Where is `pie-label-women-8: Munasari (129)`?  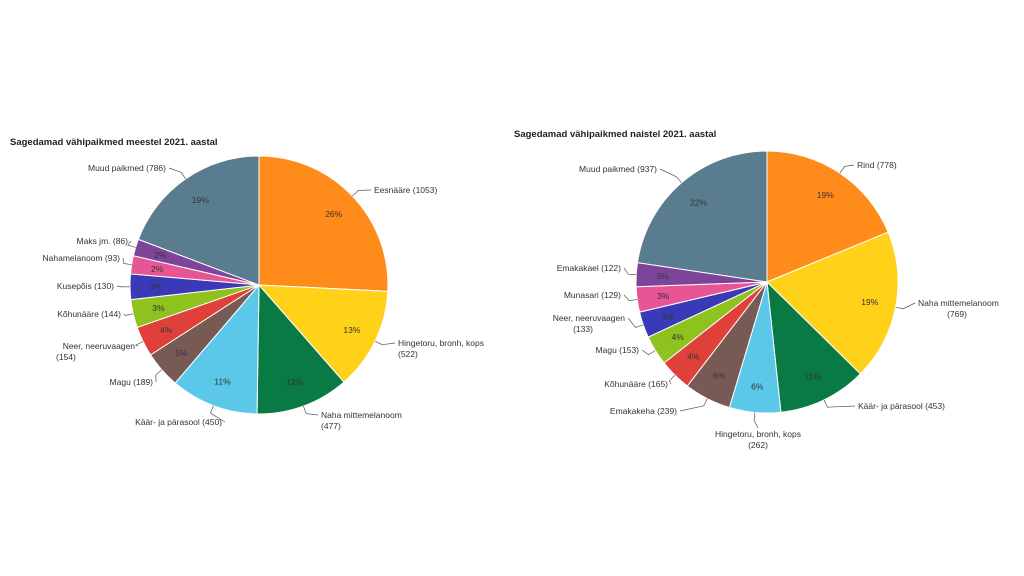 pie-label-women-8: Munasari (129) is located at coordinates (592, 295).